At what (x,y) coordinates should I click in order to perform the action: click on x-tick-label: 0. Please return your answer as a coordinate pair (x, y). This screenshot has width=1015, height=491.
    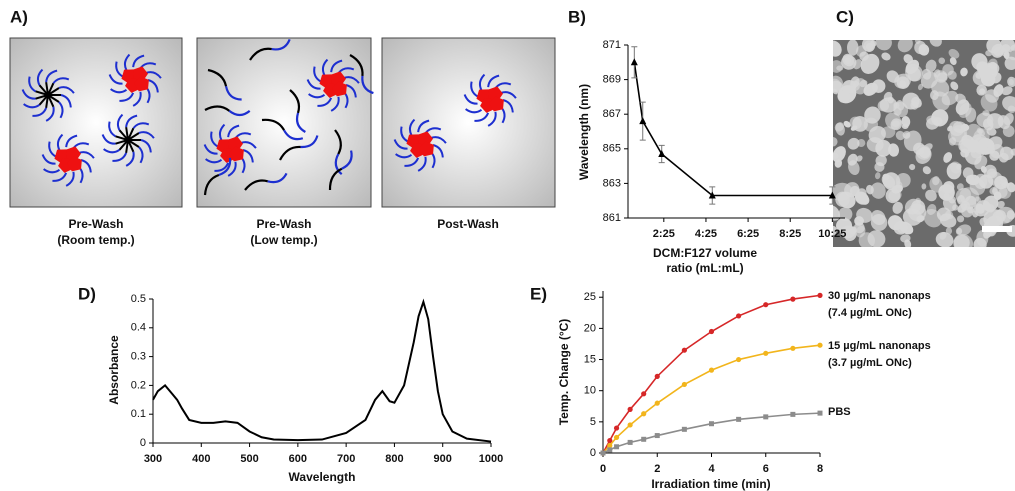
    Looking at the image, I should click on (603, 469).